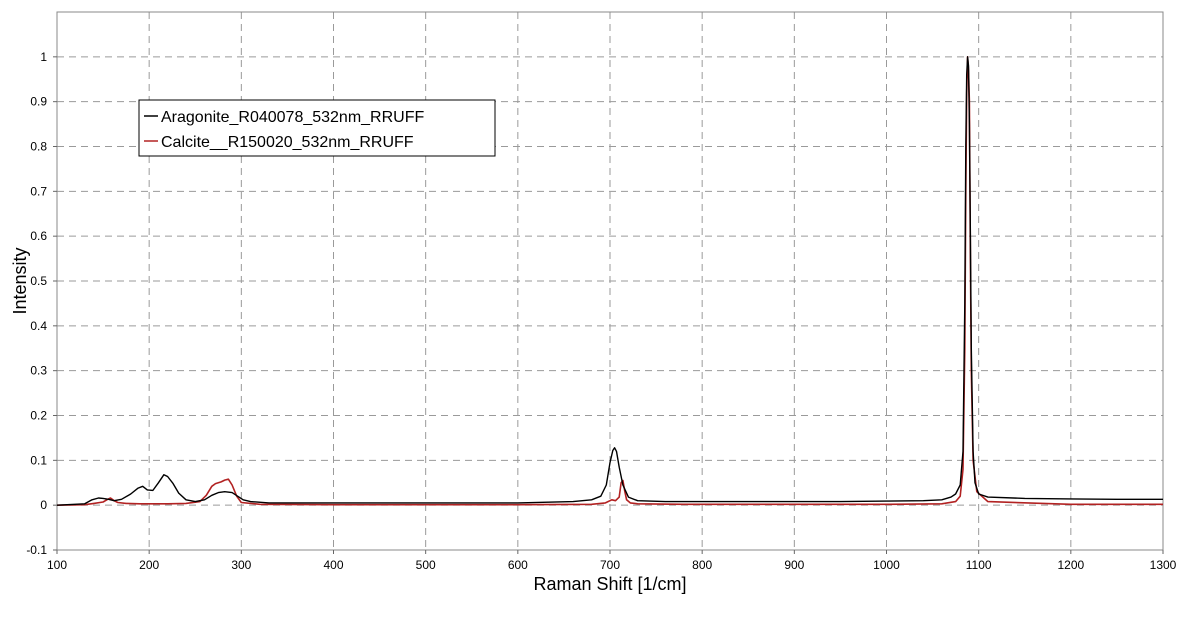  What do you see at coordinates (38, 371) in the screenshot?
I see `y-tick-label: 0.3` at bounding box center [38, 371].